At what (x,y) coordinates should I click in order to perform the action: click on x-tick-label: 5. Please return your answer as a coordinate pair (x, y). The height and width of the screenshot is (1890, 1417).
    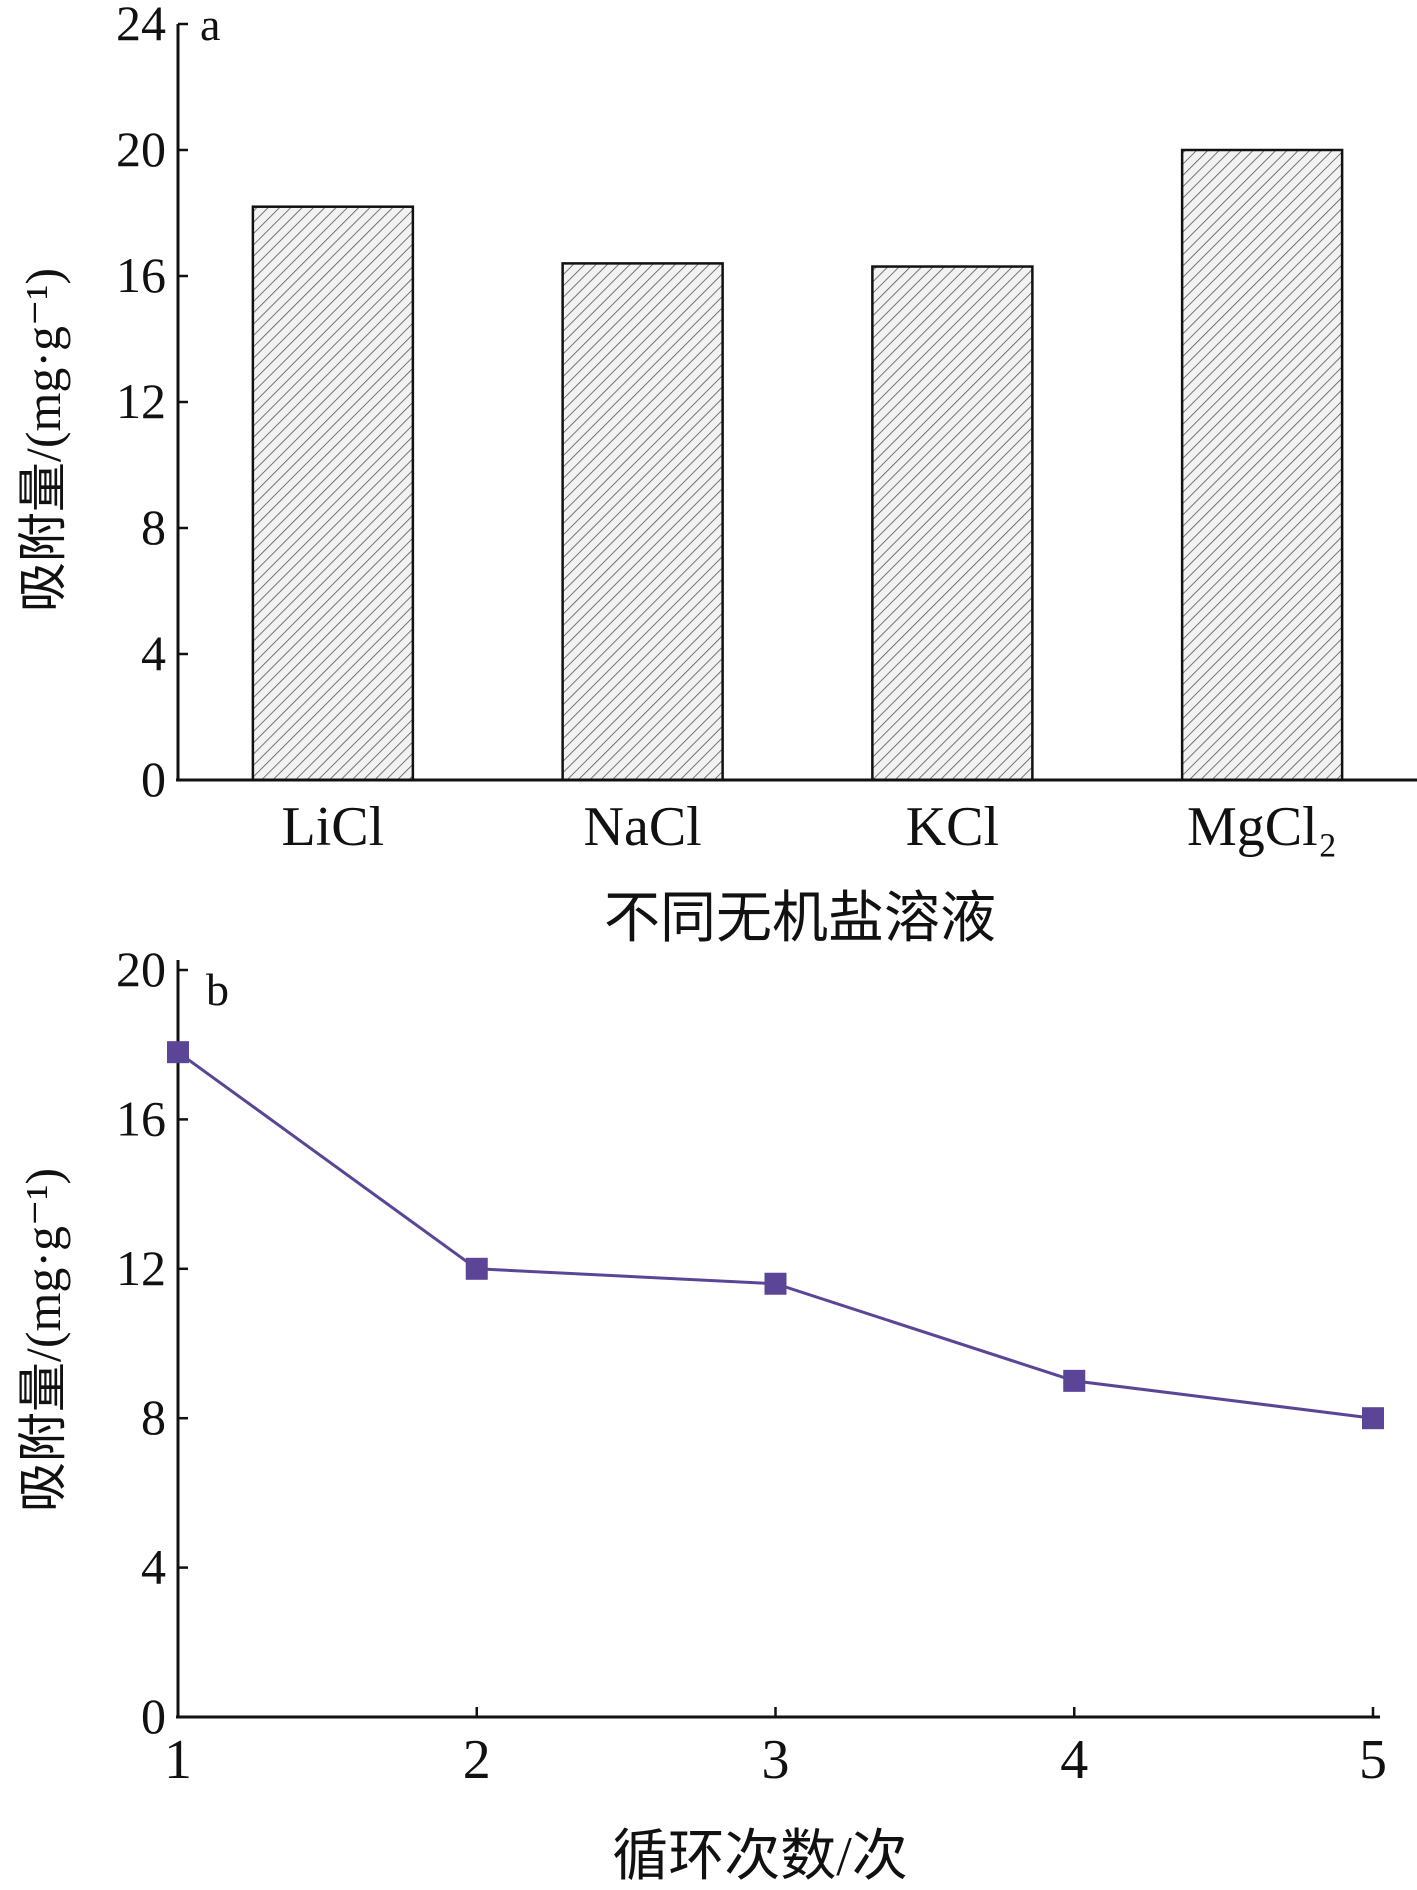
    Looking at the image, I should click on (1373, 1760).